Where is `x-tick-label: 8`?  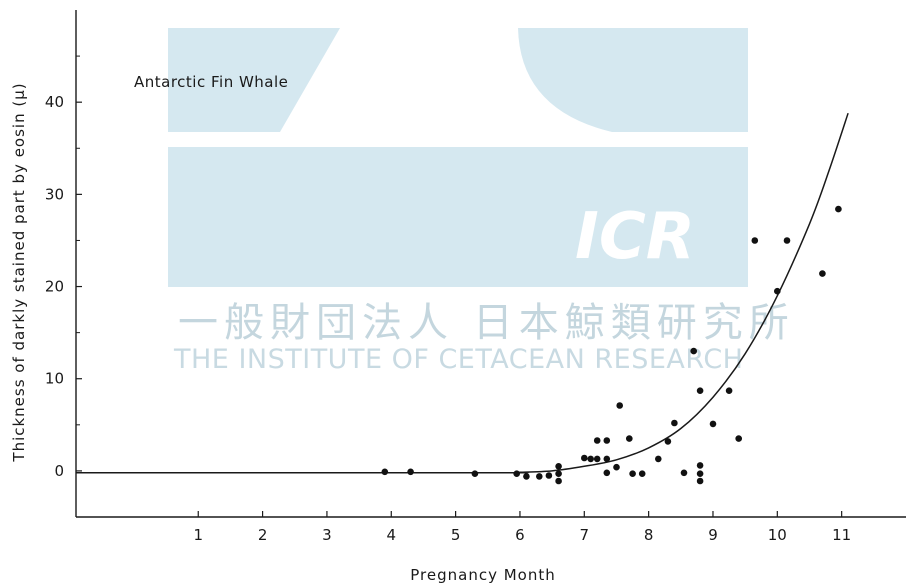 x-tick-label: 8 is located at coordinates (649, 535).